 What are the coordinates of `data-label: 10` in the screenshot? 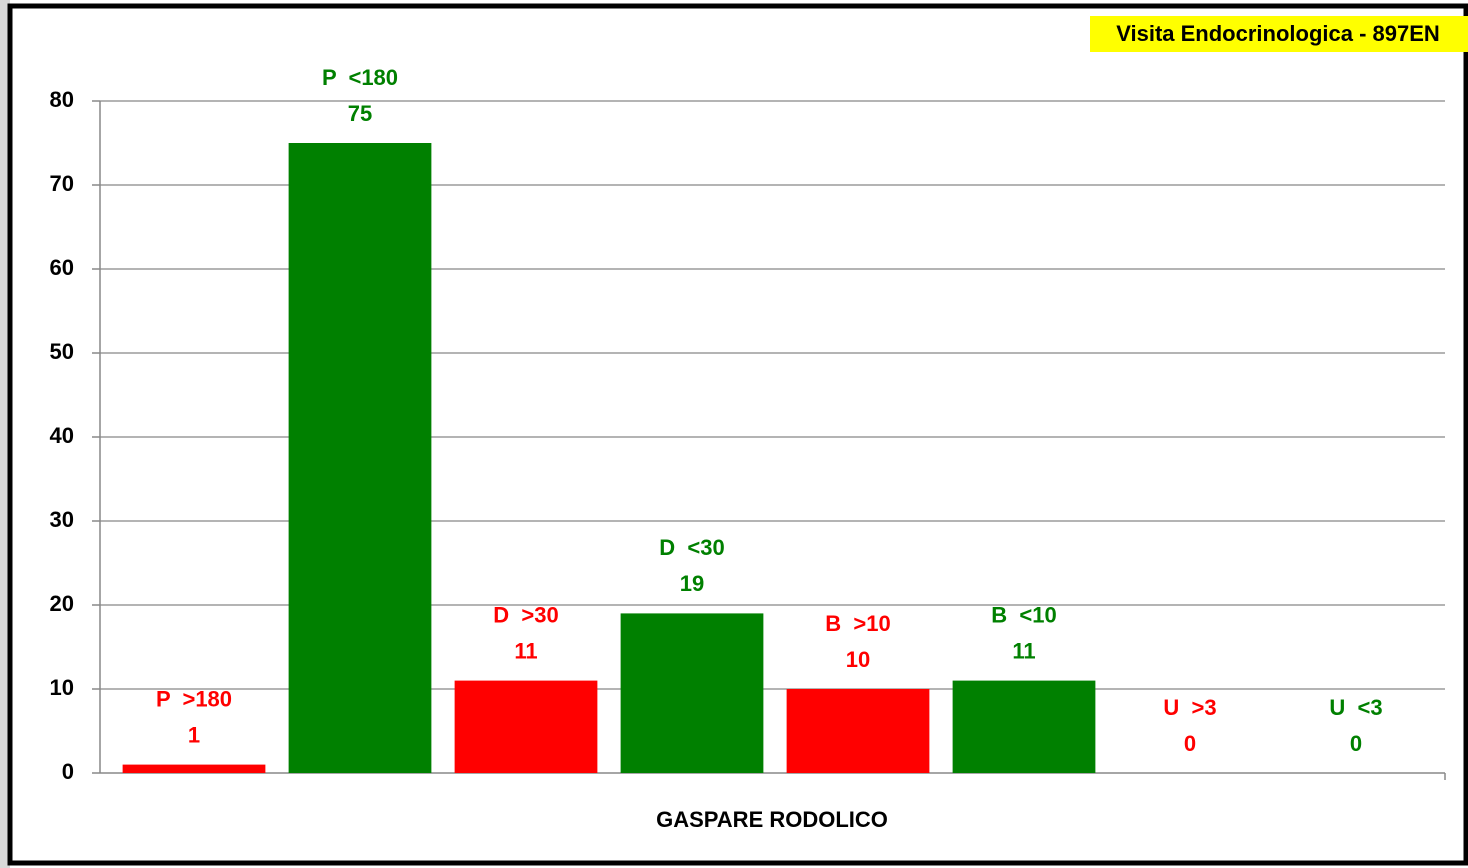 It's located at (858, 659).